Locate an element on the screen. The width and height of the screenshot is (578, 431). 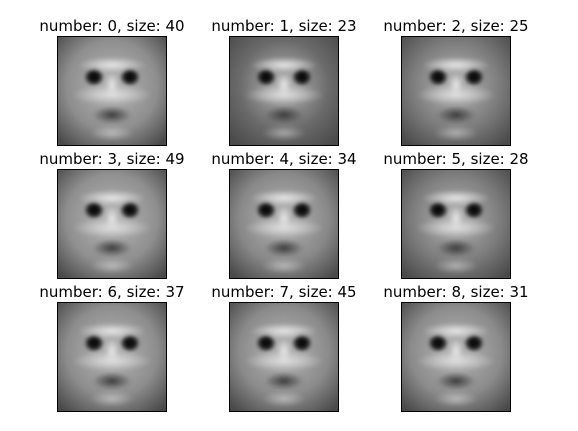
panel-title: number: 3, size: 49 is located at coordinates (112, 159).